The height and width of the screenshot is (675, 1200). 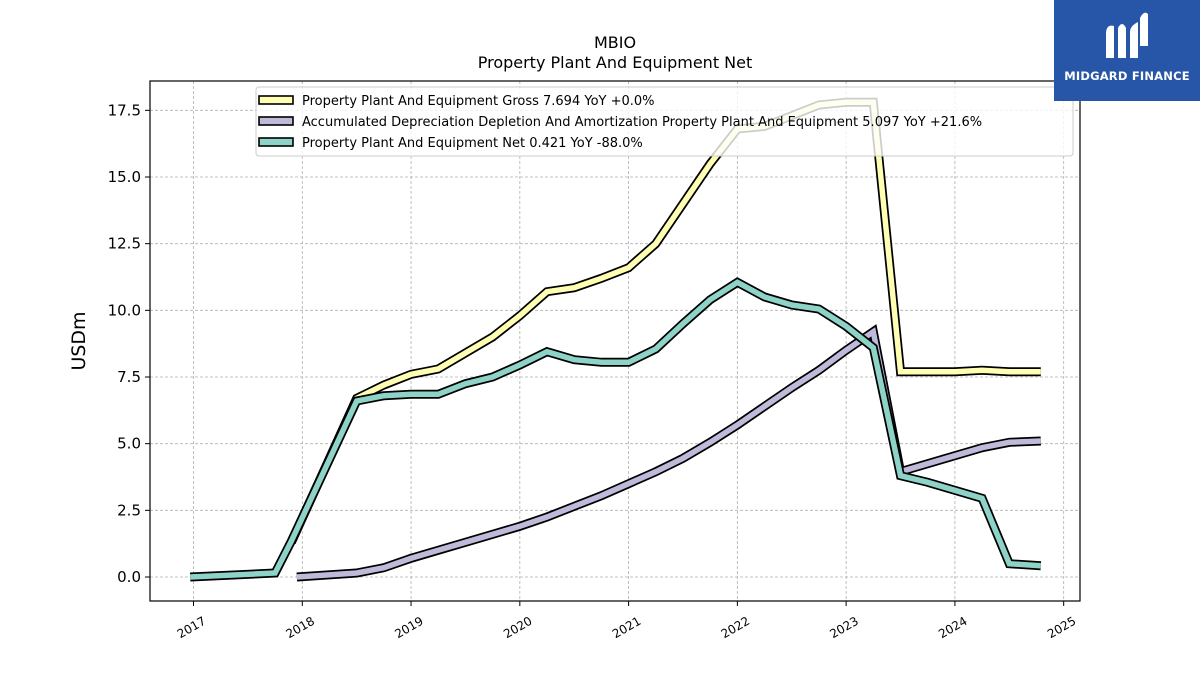 What do you see at coordinates (615, 62) in the screenshot?
I see `chart-subtitle: Property Plant And Equipment Net` at bounding box center [615, 62].